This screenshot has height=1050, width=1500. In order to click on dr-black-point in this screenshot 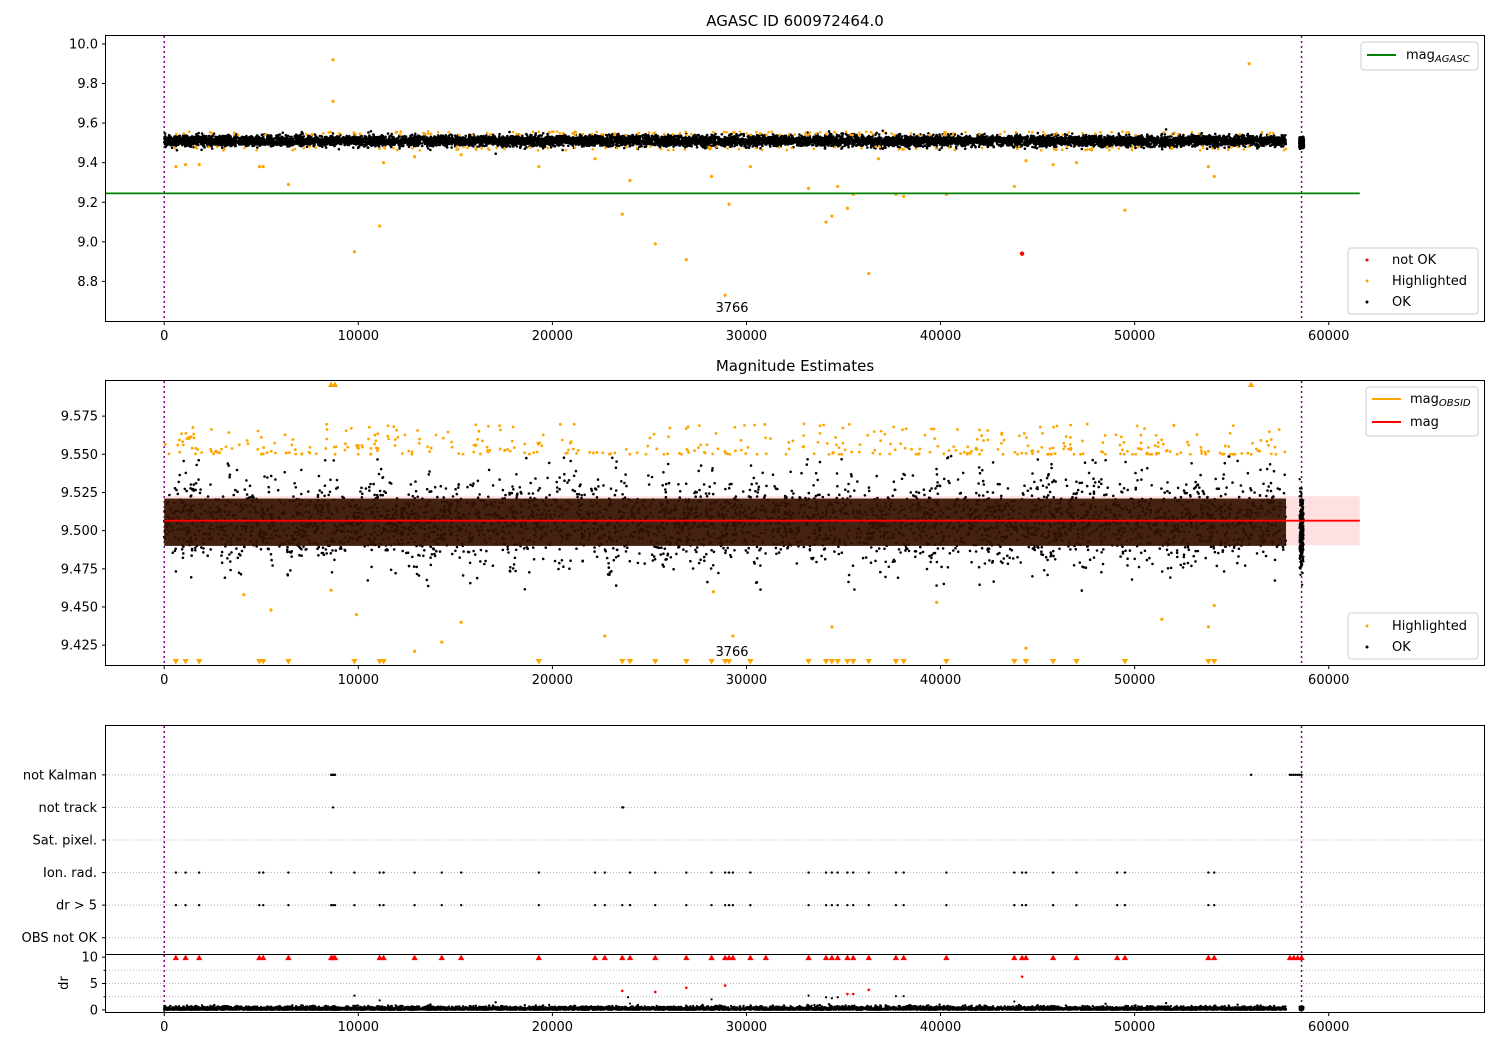, I will do `click(628, 997)`.